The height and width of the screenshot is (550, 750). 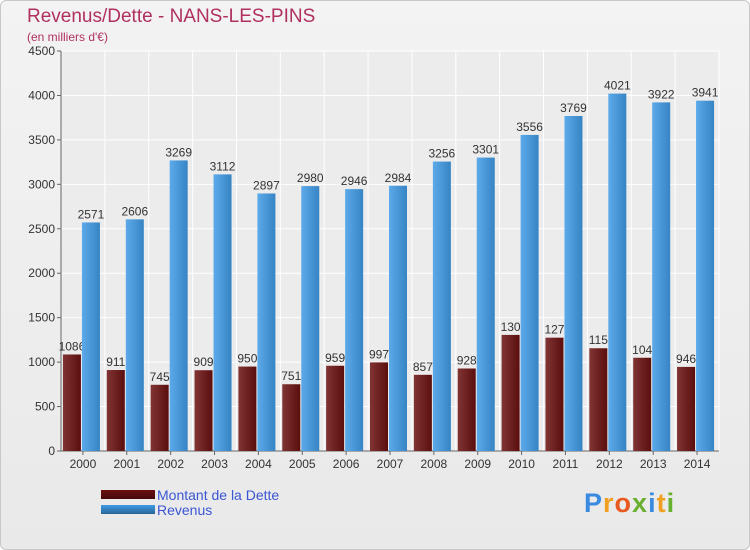 What do you see at coordinates (653, 464) in the screenshot?
I see `x-tick-label: 2013` at bounding box center [653, 464].